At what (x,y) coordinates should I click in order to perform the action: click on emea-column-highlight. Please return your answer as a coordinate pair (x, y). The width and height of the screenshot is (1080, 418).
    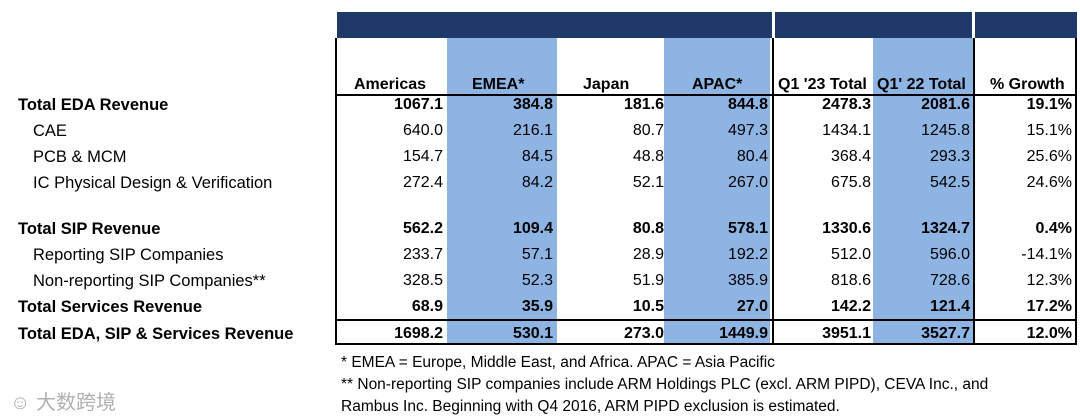
    Looking at the image, I should click on (502, 190).